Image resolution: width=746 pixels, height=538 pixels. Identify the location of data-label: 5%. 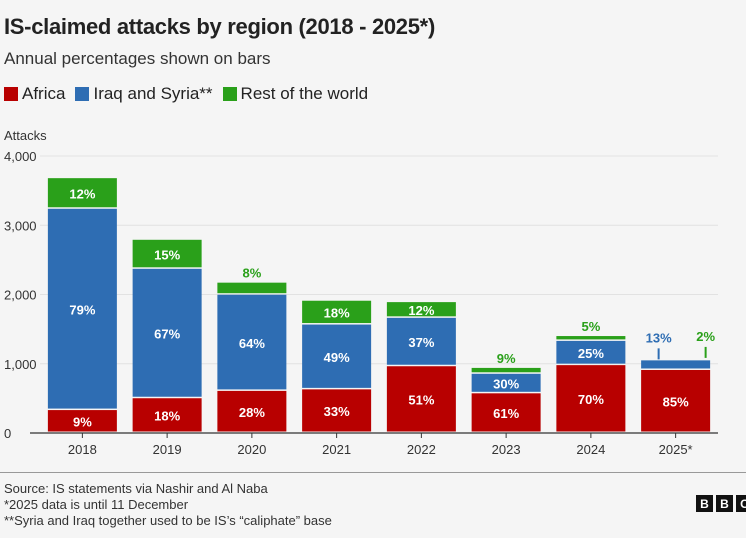
(590, 326).